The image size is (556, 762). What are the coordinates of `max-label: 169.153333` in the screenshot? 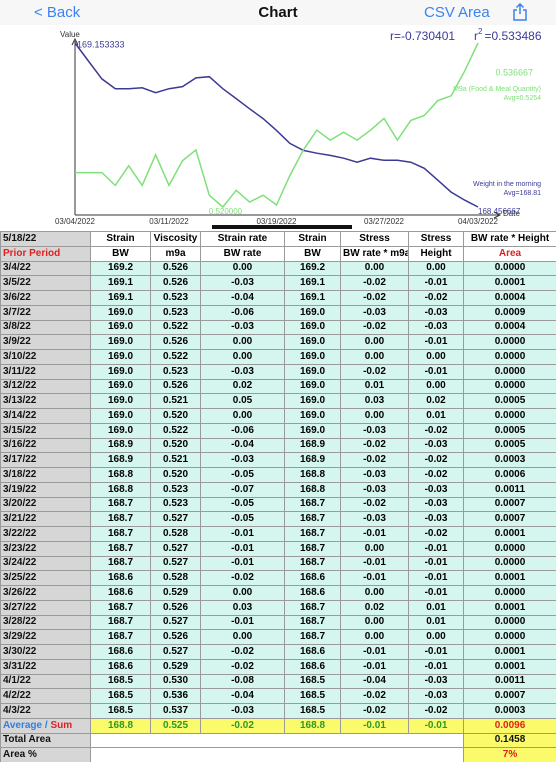 It's located at (101, 44).